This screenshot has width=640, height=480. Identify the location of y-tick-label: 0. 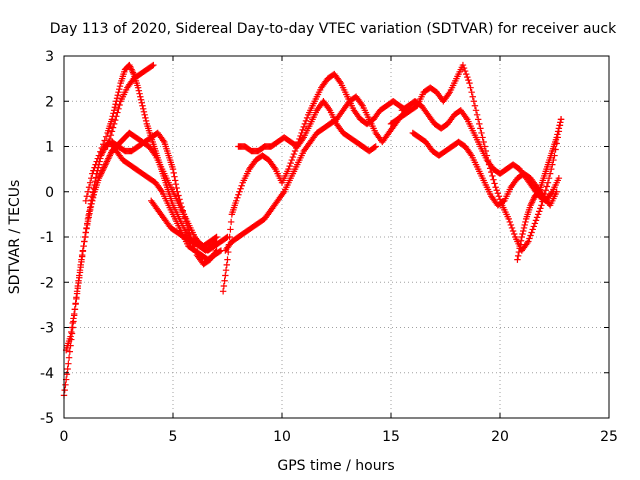
(49, 193).